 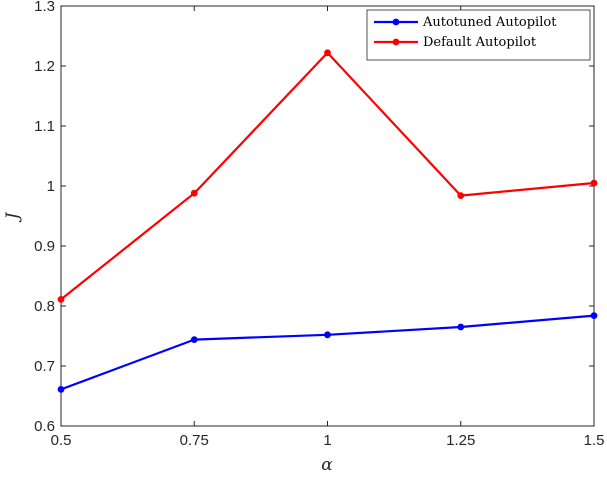 What do you see at coordinates (194, 440) in the screenshot?
I see `x-tick-label: 0.75` at bounding box center [194, 440].